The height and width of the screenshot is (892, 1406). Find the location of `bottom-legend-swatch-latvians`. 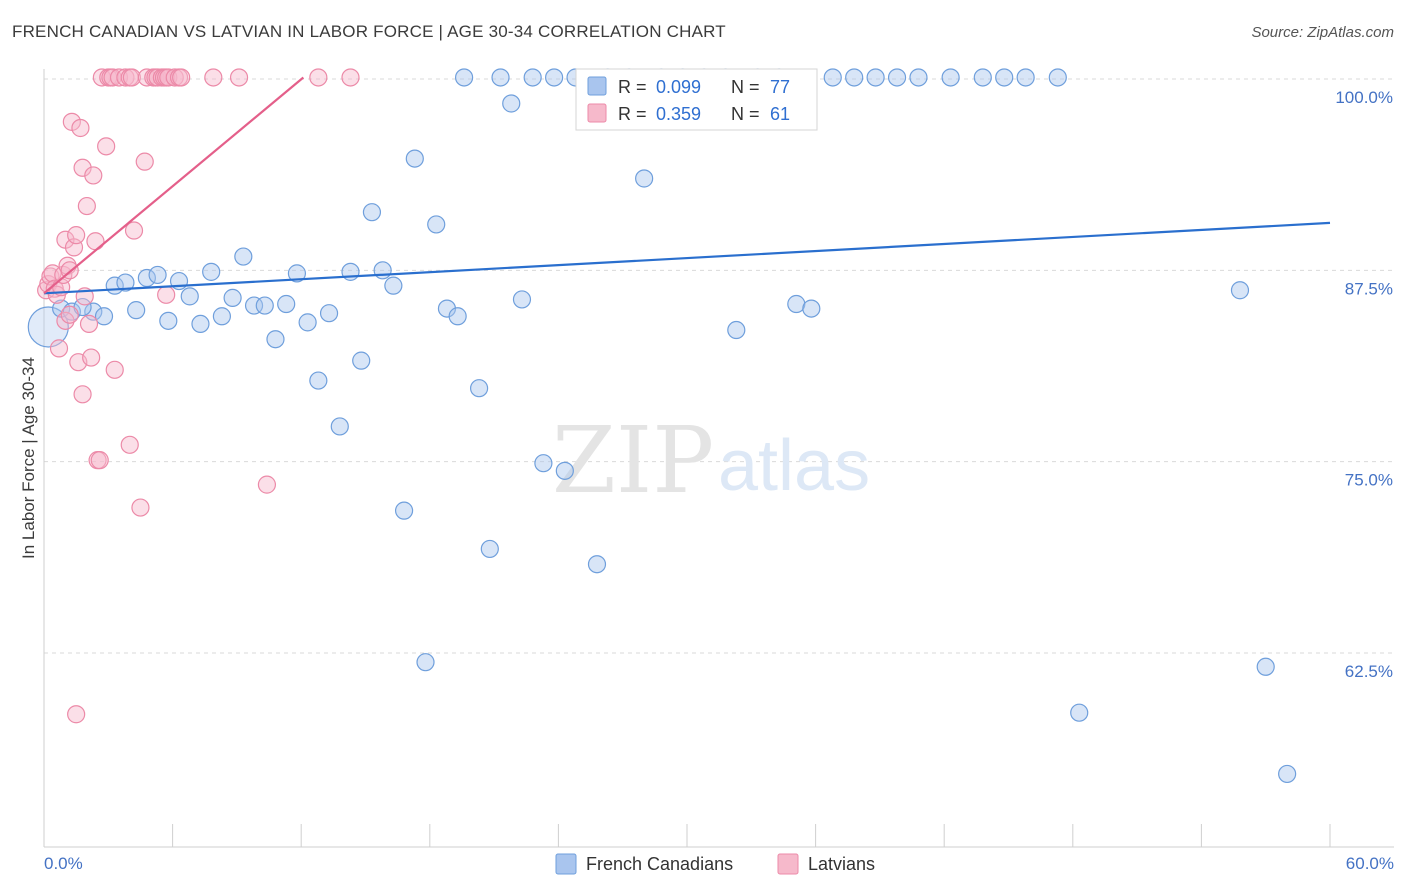

bottom-legend-swatch-latvians is located at coordinates (788, 864).